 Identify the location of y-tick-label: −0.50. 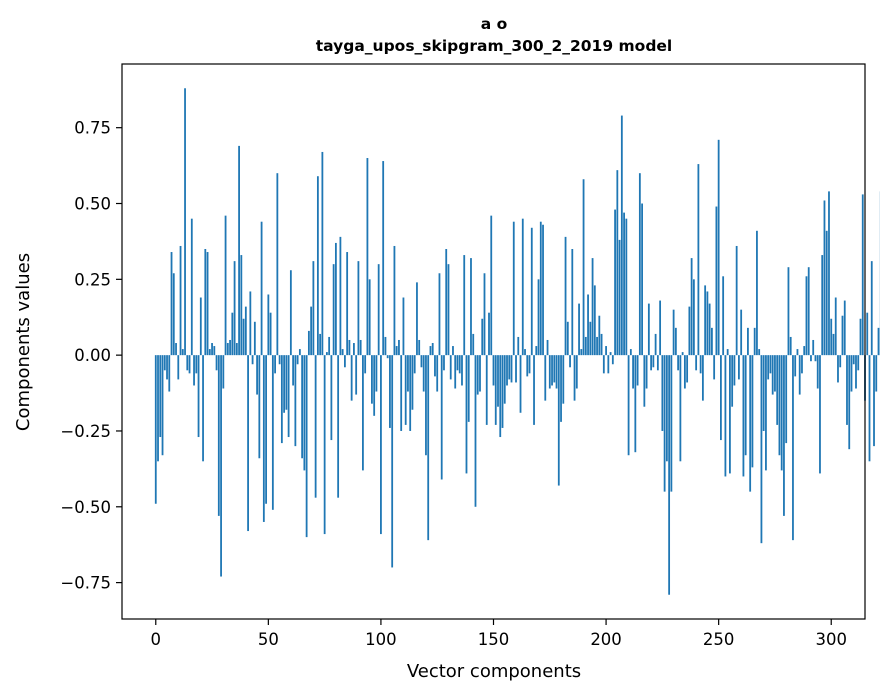
(85, 507).